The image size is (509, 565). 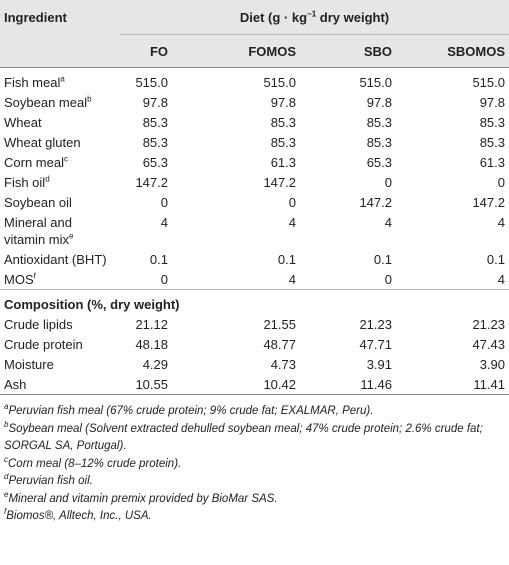 I want to click on cell-value: 48.18, so click(x=151, y=344).